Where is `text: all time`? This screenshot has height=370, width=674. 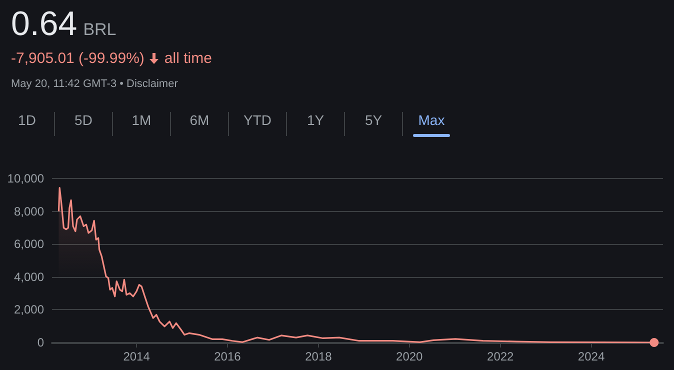 text: all time is located at coordinates (188, 58).